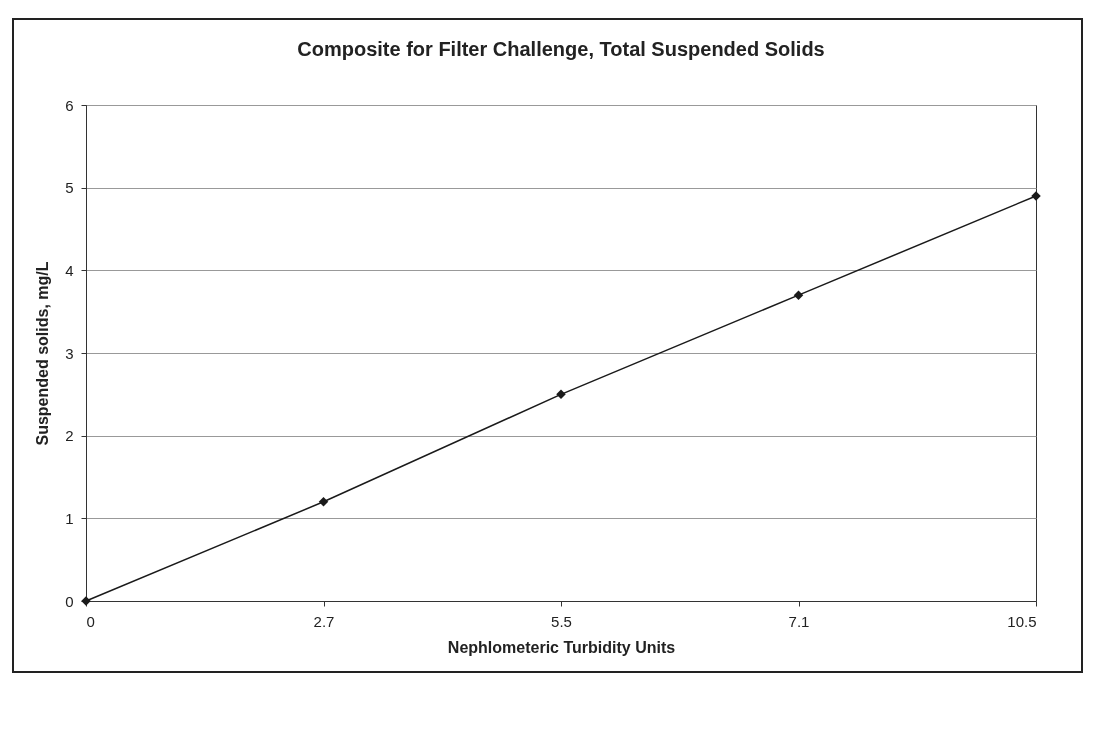 This screenshot has width=1119, height=743. What do you see at coordinates (799, 621) in the screenshot?
I see `x-tick-label: 7.1` at bounding box center [799, 621].